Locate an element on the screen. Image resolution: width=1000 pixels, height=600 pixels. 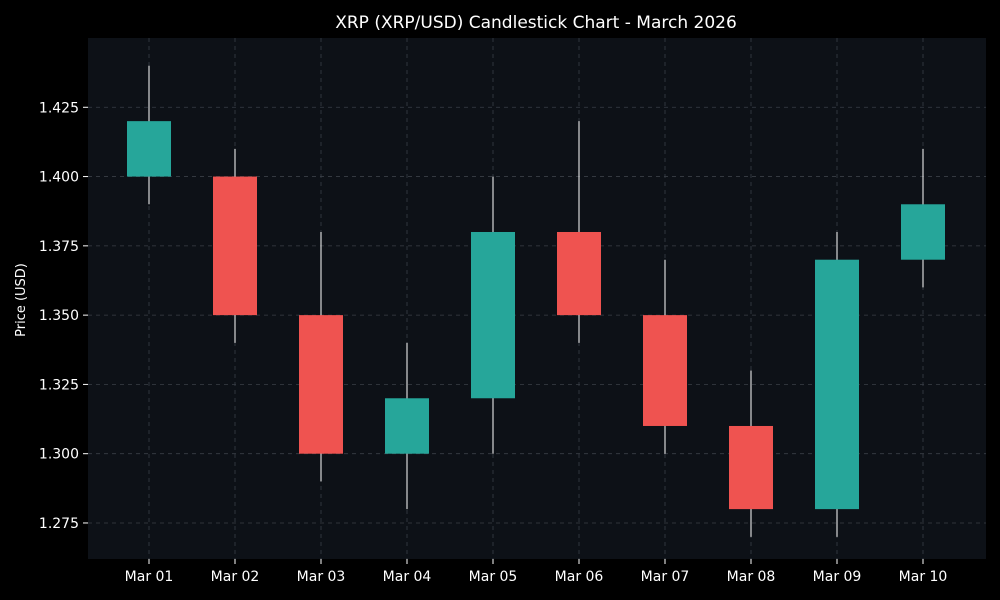
y-tick-label: 1.275 is located at coordinates (59, 524).